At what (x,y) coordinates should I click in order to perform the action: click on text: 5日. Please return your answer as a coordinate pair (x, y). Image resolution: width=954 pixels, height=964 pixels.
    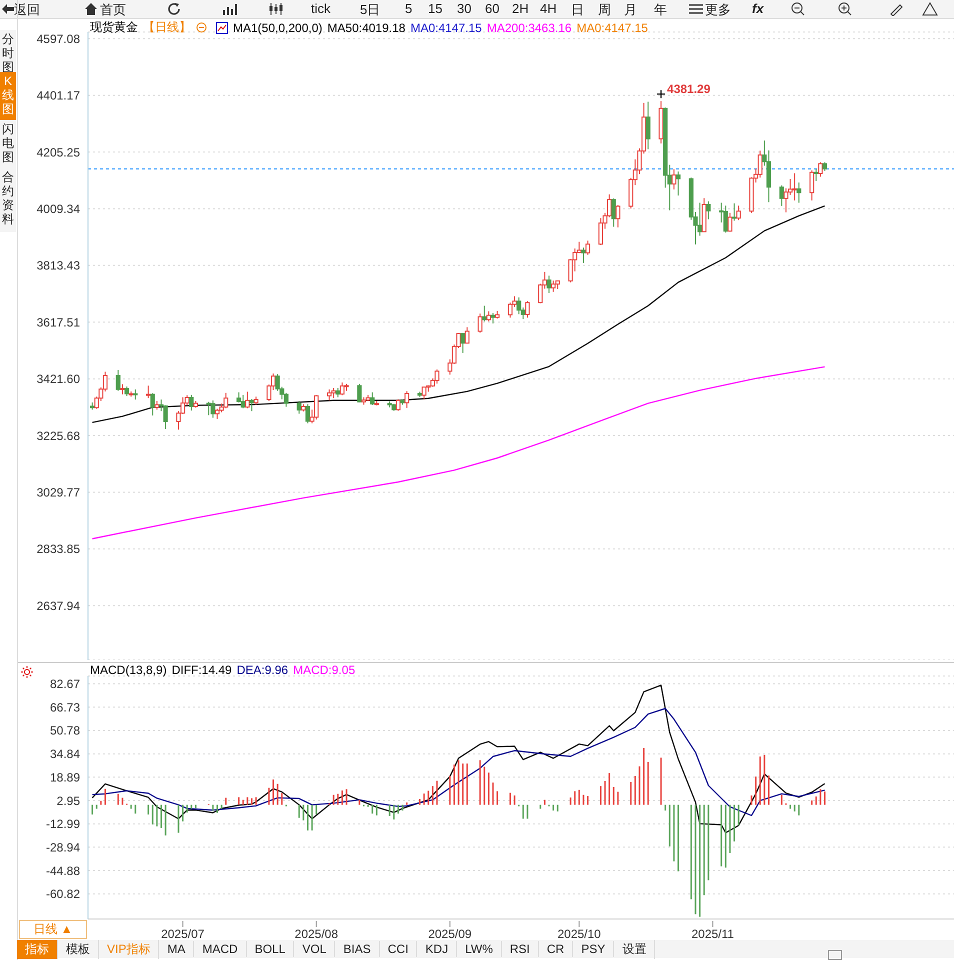
    Looking at the image, I should click on (370, 10).